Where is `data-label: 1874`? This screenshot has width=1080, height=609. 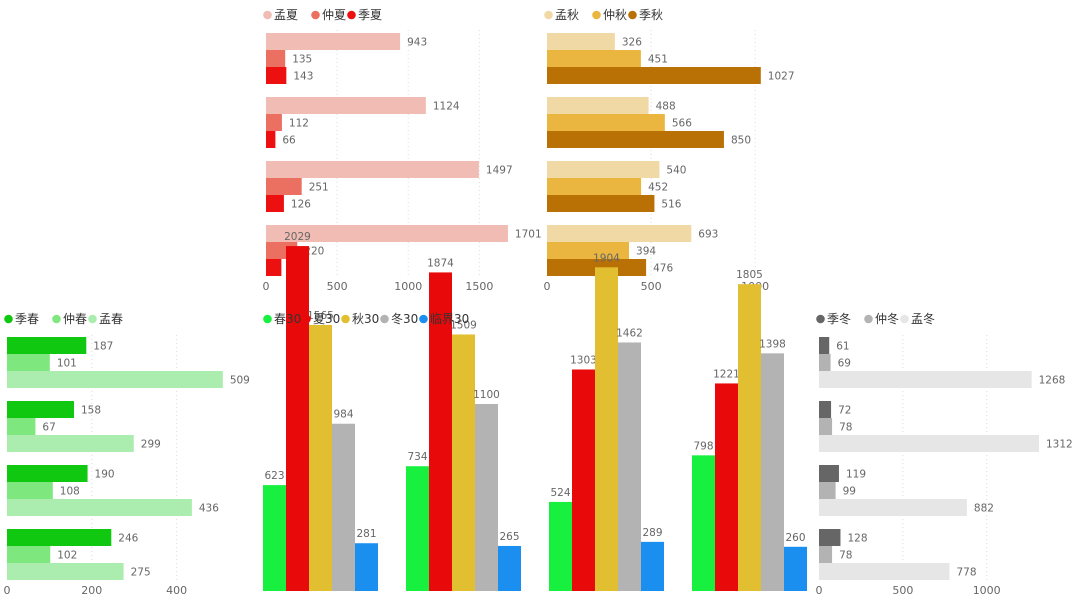 data-label: 1874 is located at coordinates (440, 263).